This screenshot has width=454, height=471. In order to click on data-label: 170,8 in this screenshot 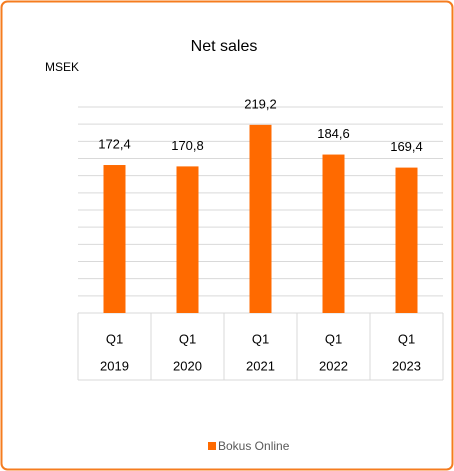, I will do `click(187, 145)`.